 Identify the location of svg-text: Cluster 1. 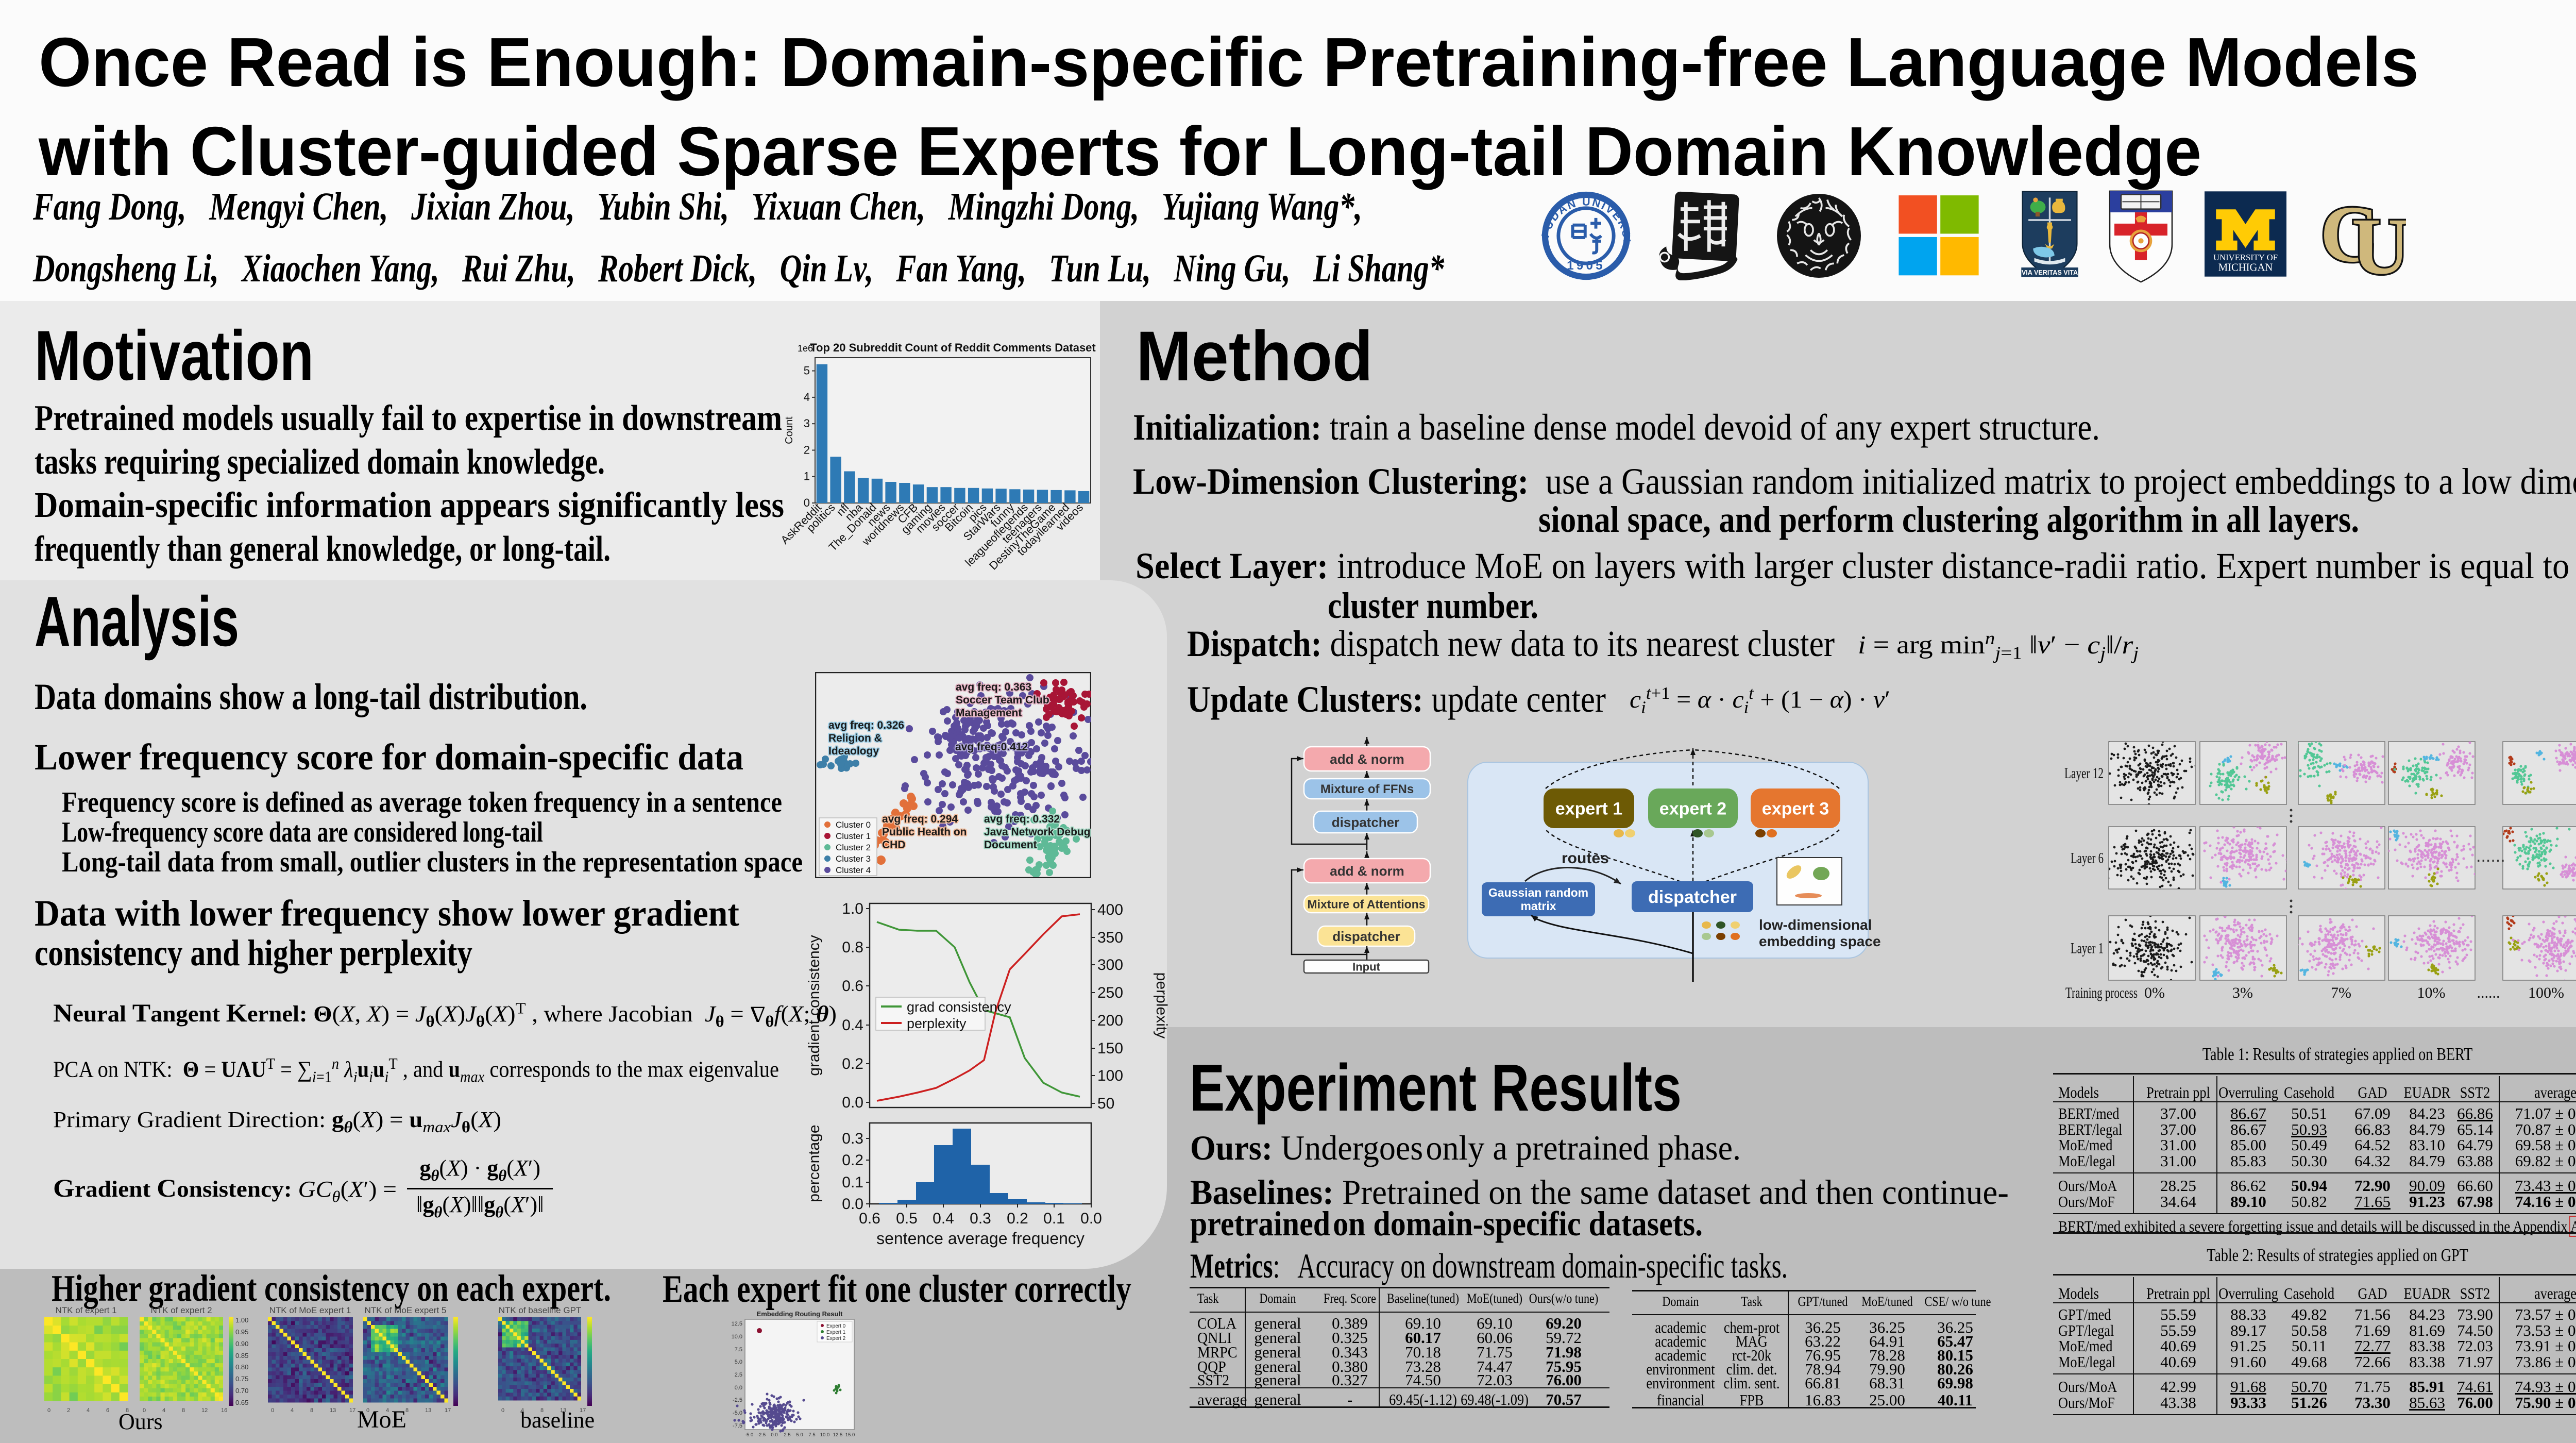
(853, 836).